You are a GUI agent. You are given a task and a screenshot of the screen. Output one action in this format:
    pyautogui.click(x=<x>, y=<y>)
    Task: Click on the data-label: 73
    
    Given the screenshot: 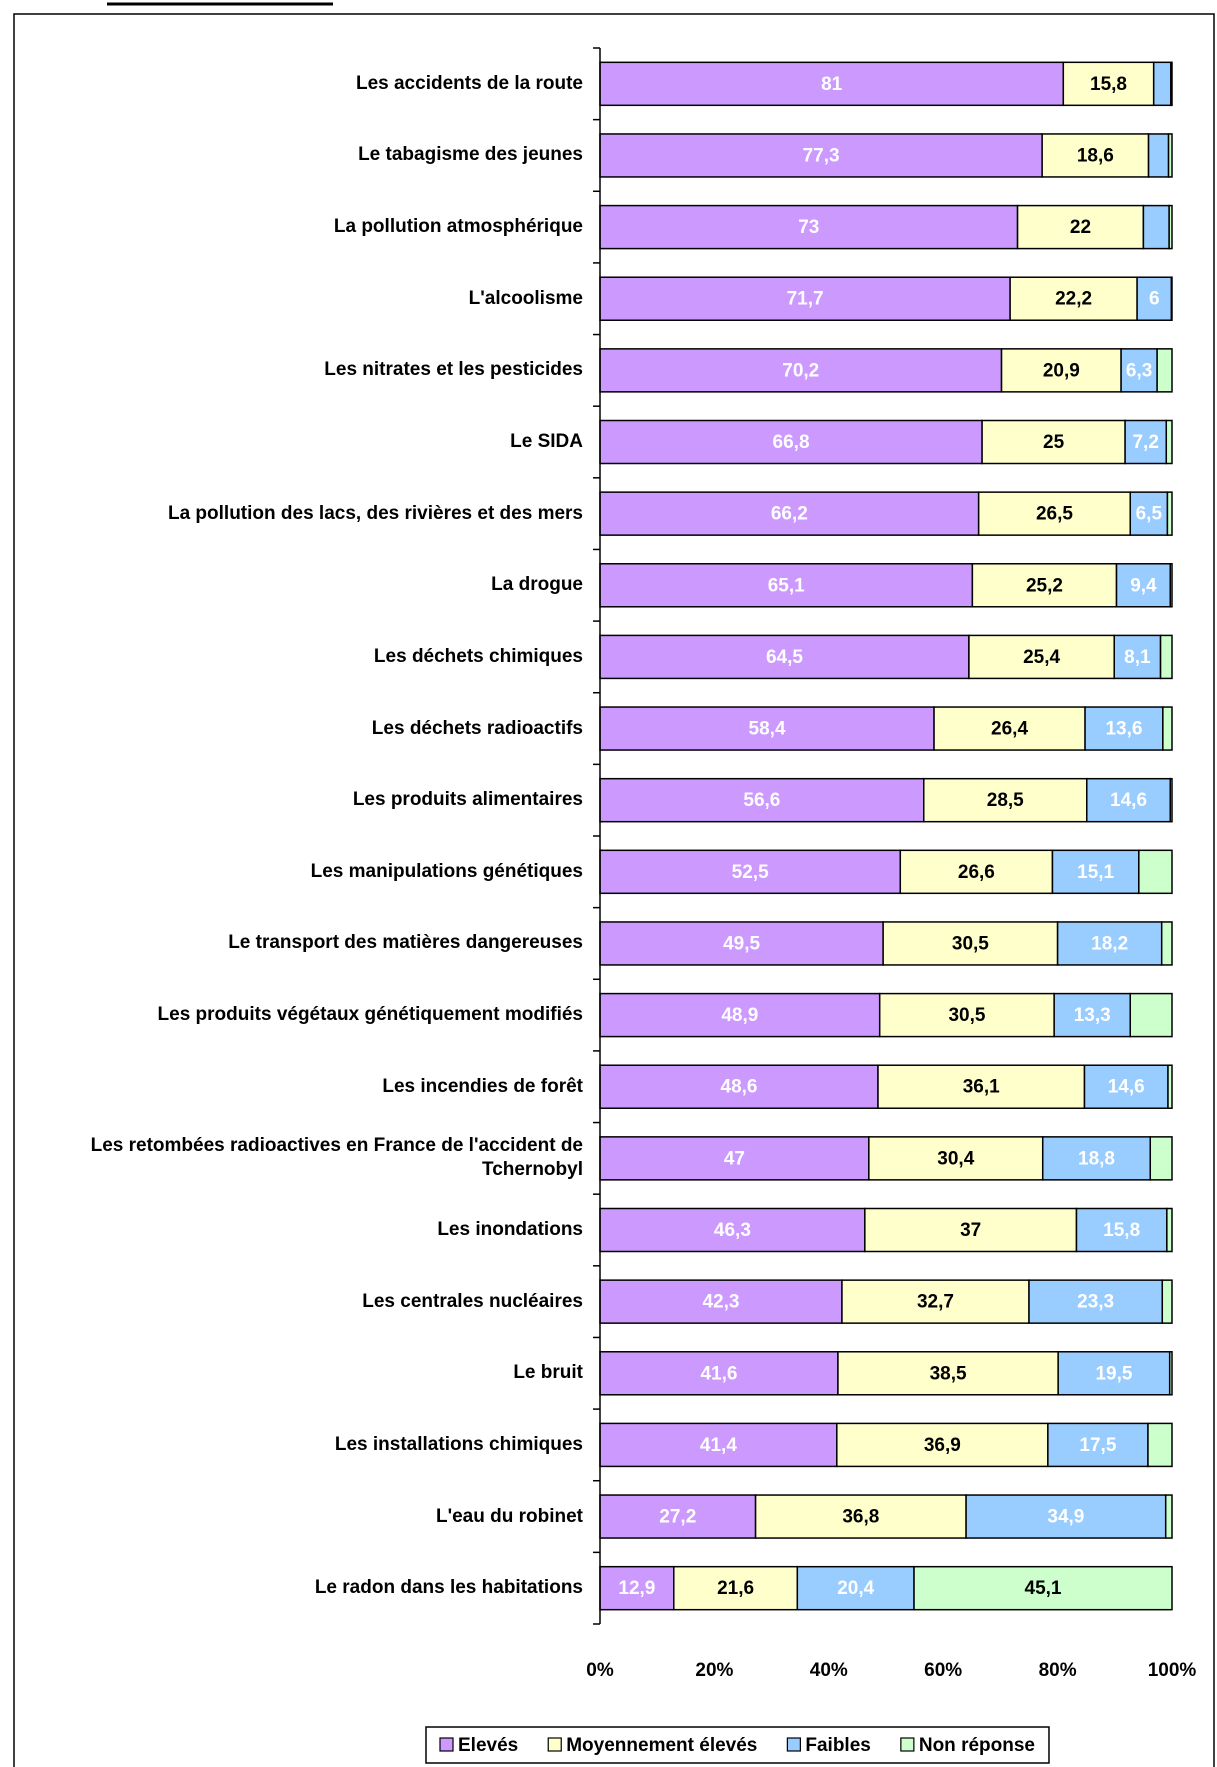 What is the action you would take?
    pyautogui.click(x=808, y=227)
    